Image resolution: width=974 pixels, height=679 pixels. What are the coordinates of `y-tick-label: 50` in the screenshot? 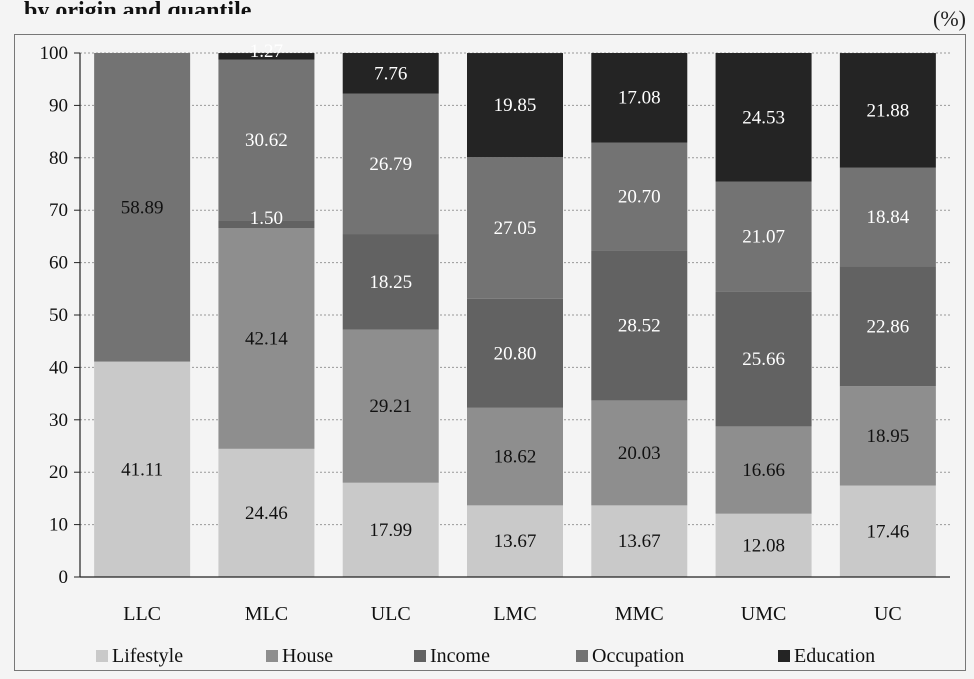 It's located at (58, 315).